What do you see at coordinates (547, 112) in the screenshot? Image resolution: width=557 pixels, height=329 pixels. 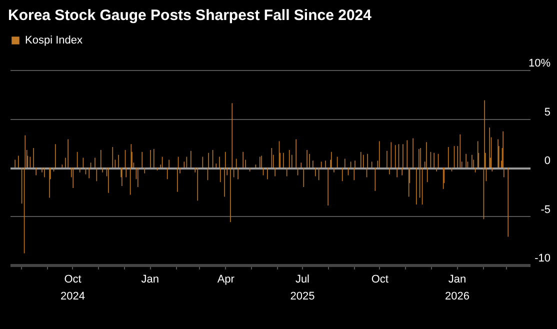 I see `y-tick-label: 5` at bounding box center [547, 112].